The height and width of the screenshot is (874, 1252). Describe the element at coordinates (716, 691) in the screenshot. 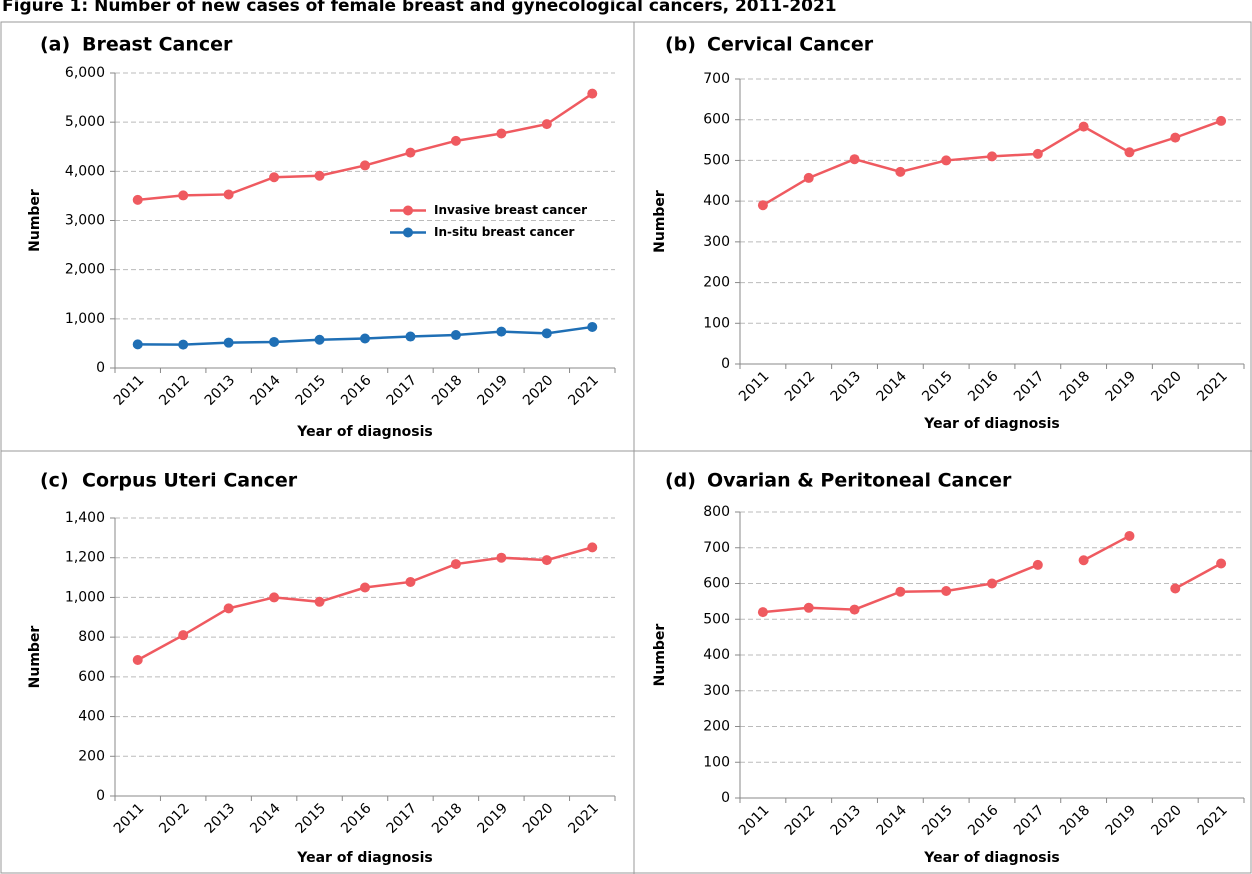

I see `y-tick-label: 300` at that location.